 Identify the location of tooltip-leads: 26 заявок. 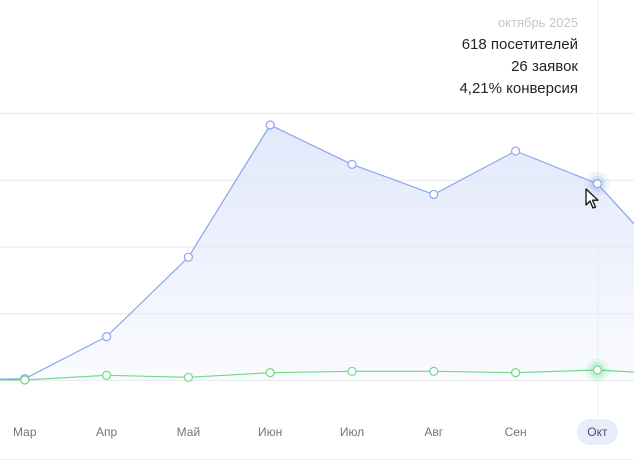
(544, 66).